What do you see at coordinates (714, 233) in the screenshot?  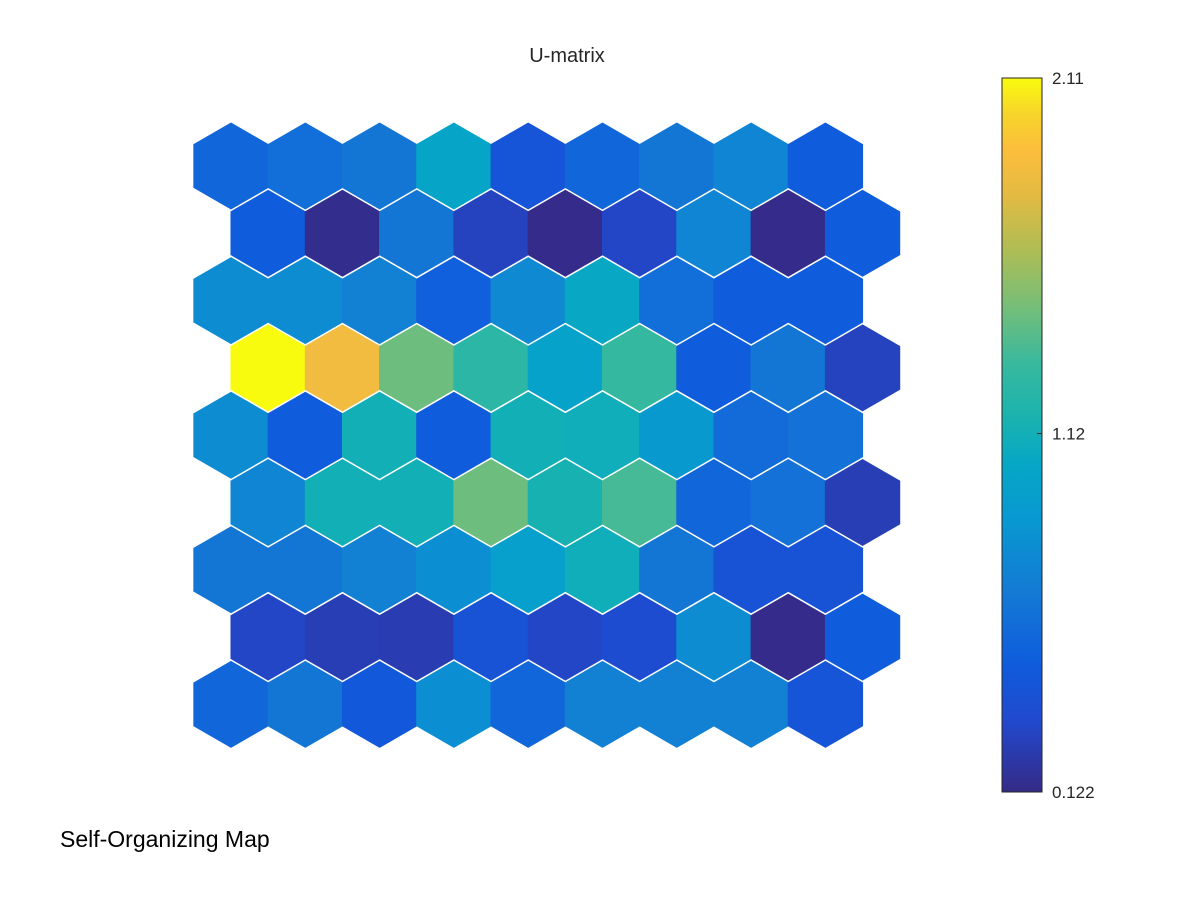 I see `hex-cell-r2-c7` at bounding box center [714, 233].